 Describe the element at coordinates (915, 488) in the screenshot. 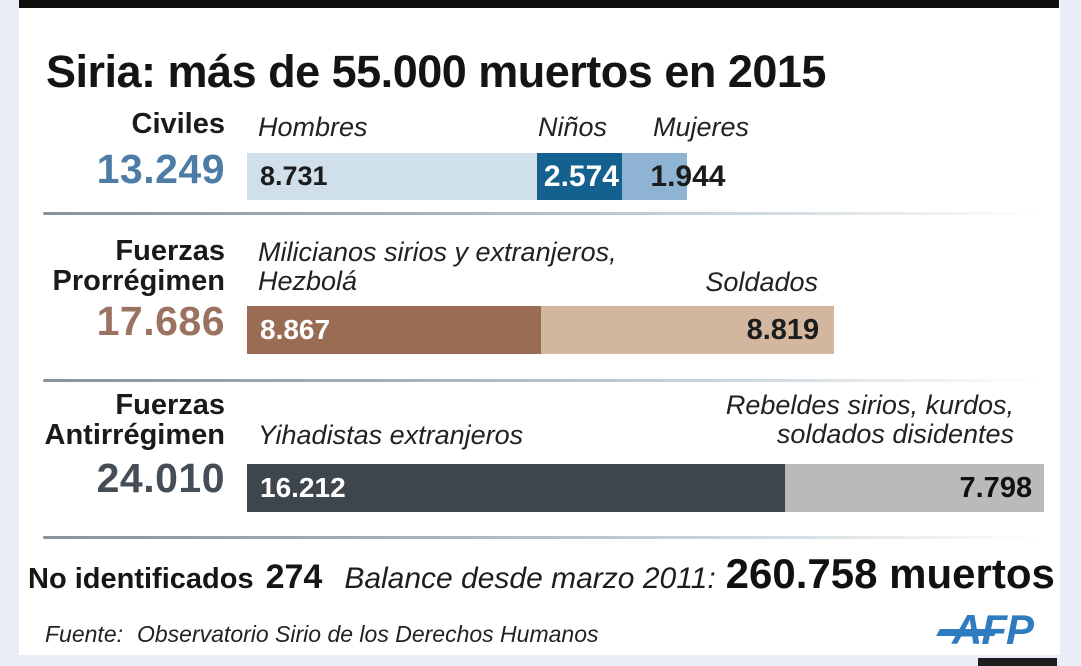

I see `bar-segment-rebeldes: 7.798` at that location.